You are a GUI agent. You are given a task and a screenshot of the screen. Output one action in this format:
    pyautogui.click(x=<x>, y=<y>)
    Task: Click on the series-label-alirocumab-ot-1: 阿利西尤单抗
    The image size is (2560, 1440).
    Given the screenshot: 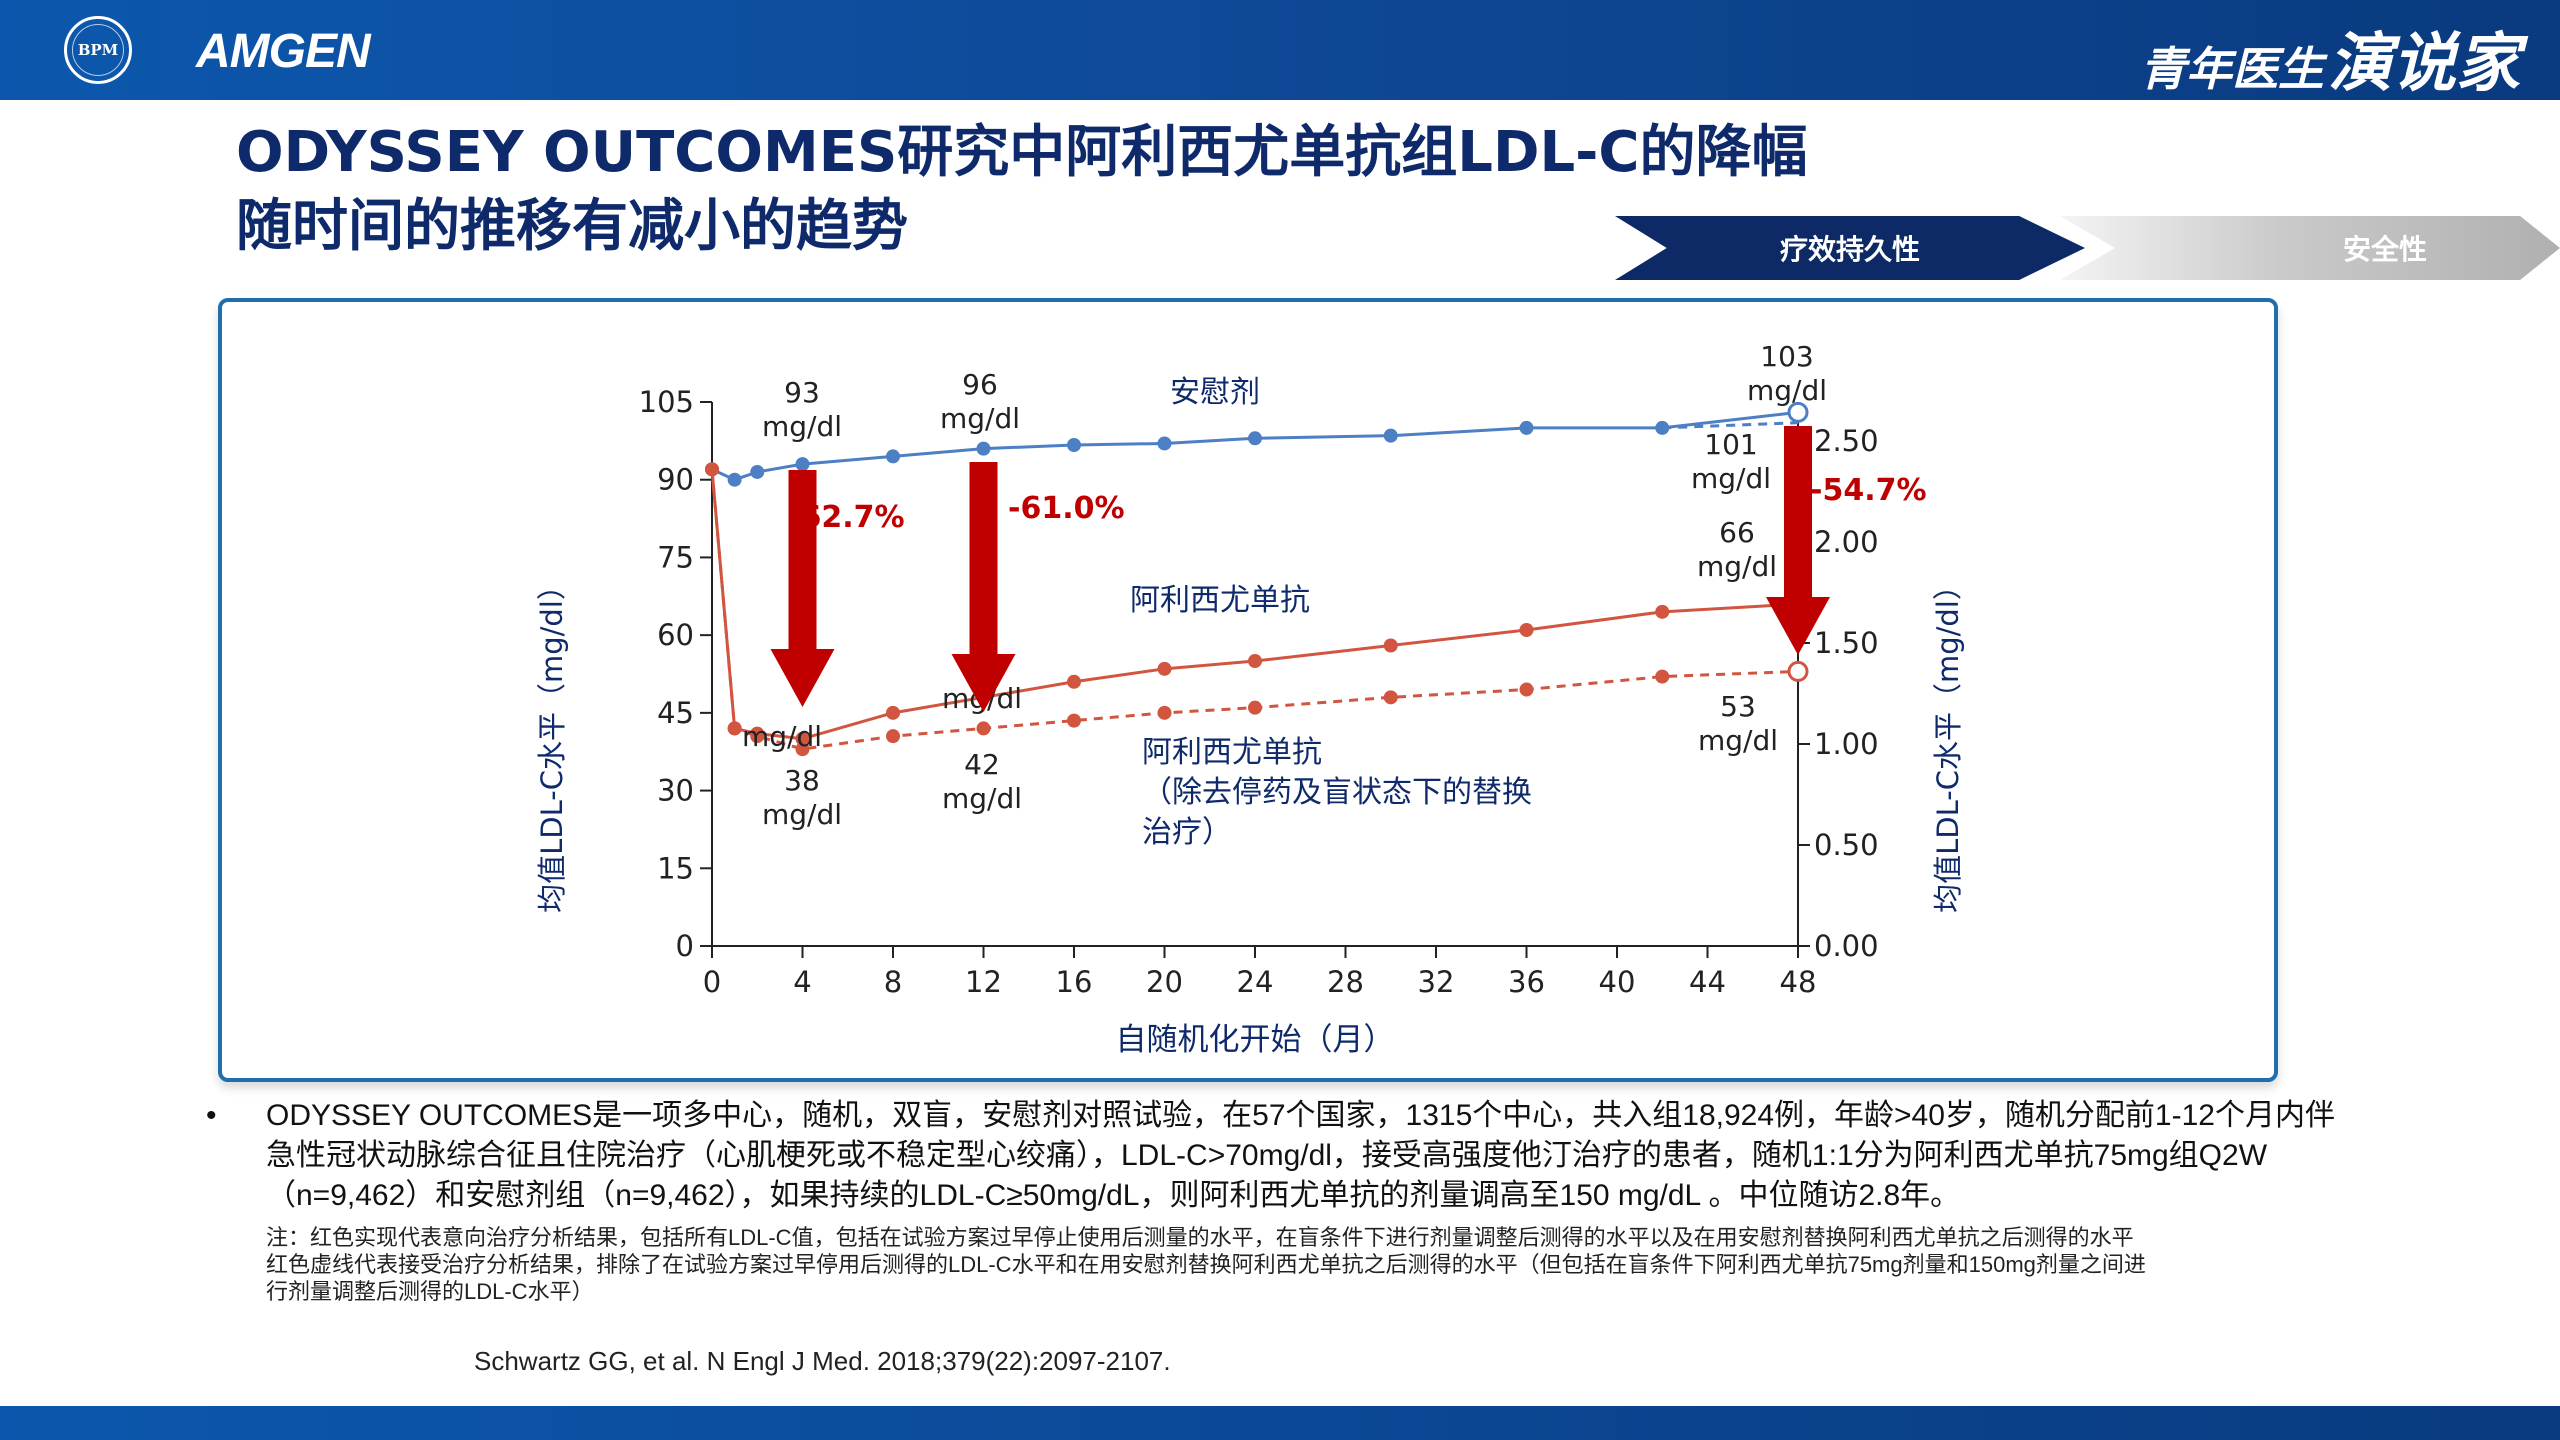 What is the action you would take?
    pyautogui.click(x=1232, y=752)
    